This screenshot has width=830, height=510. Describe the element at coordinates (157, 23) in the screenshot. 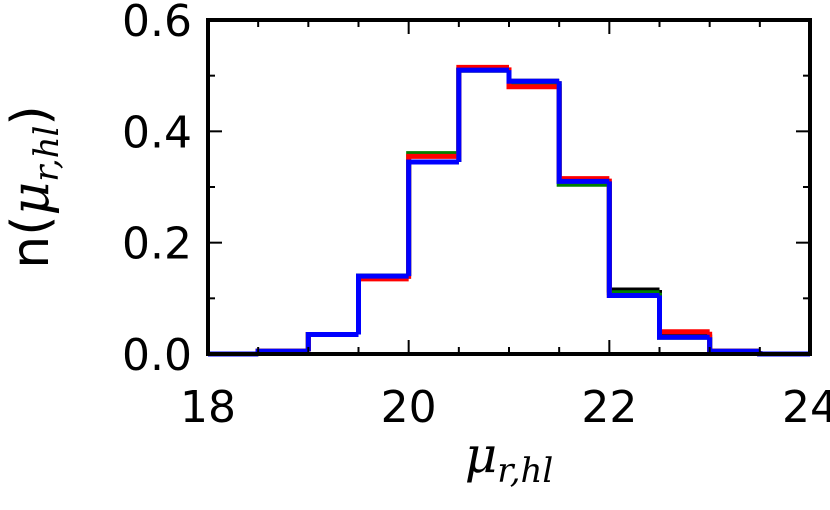

I see `y-tick-label: 0.6` at that location.